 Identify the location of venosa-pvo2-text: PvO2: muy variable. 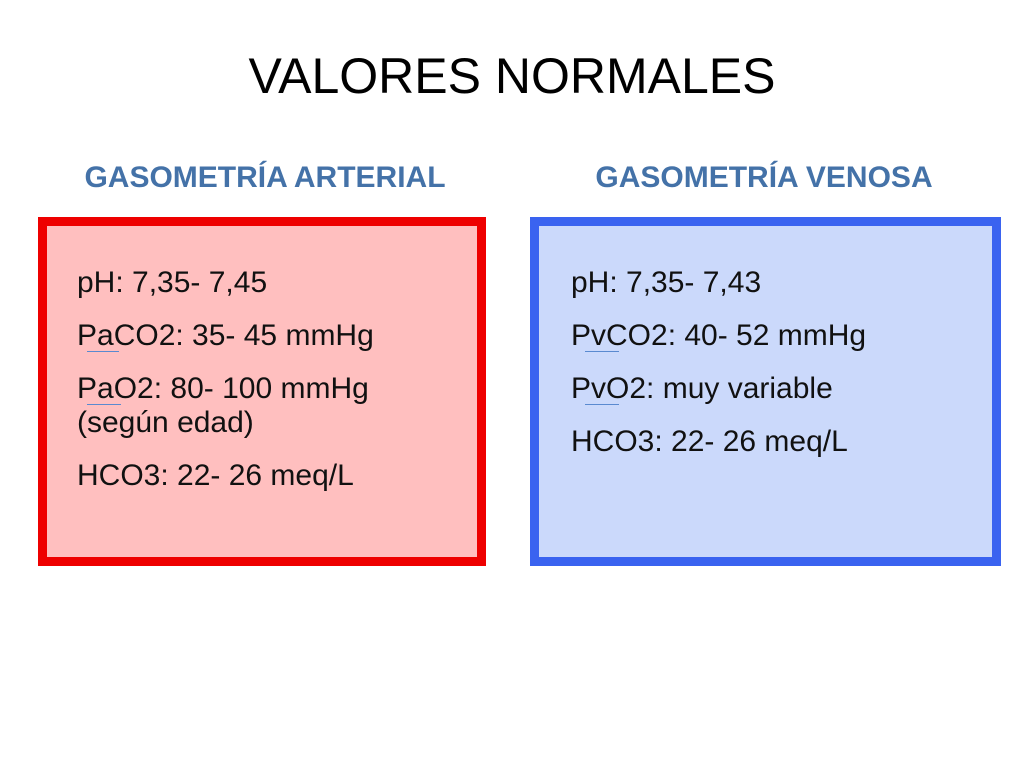
(702, 388).